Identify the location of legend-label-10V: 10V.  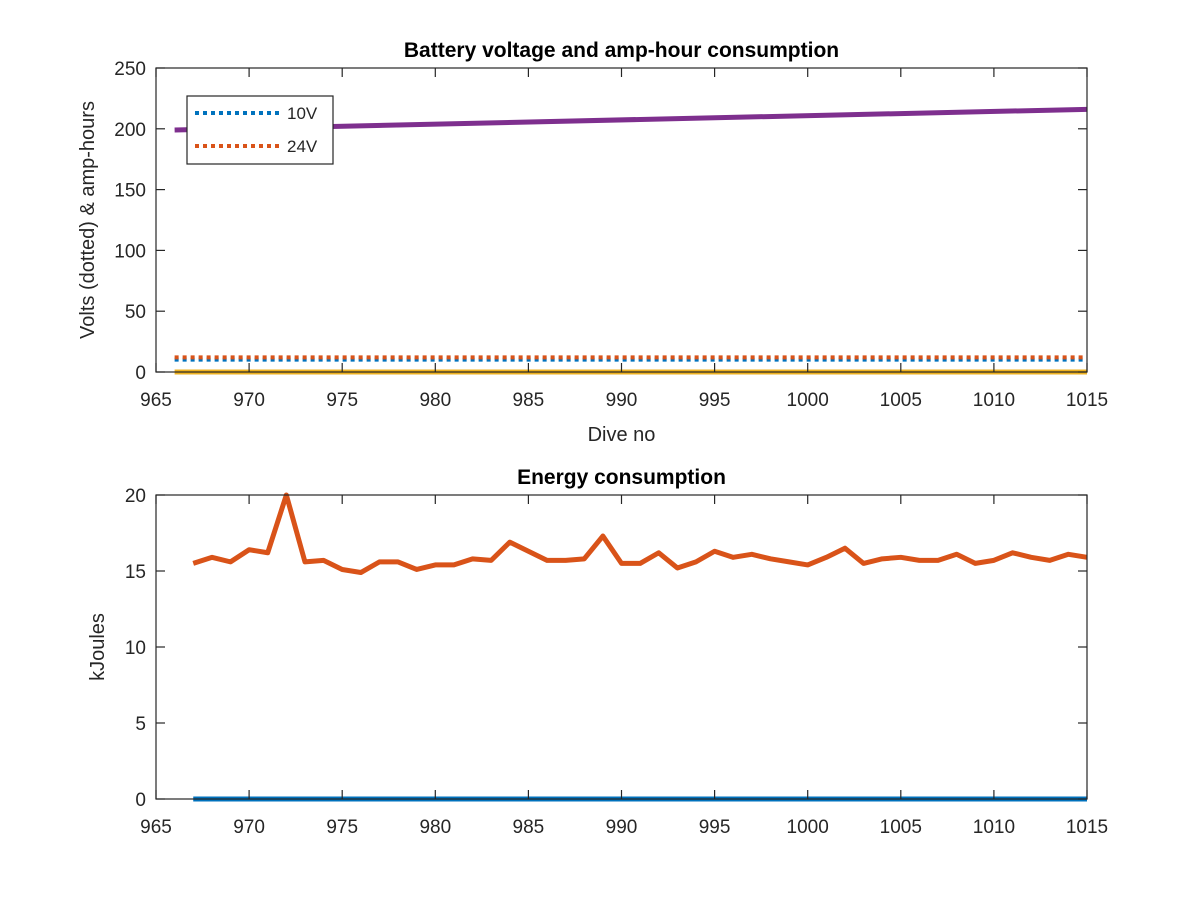
(302, 113).